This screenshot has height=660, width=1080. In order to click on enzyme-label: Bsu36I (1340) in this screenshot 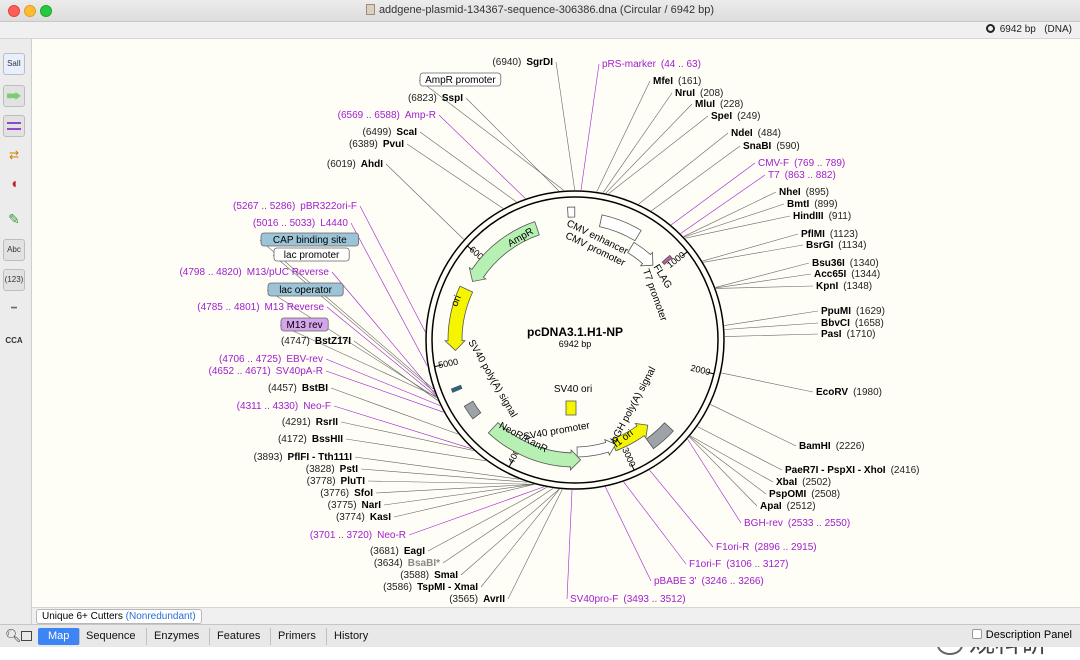, I will do `click(845, 263)`.